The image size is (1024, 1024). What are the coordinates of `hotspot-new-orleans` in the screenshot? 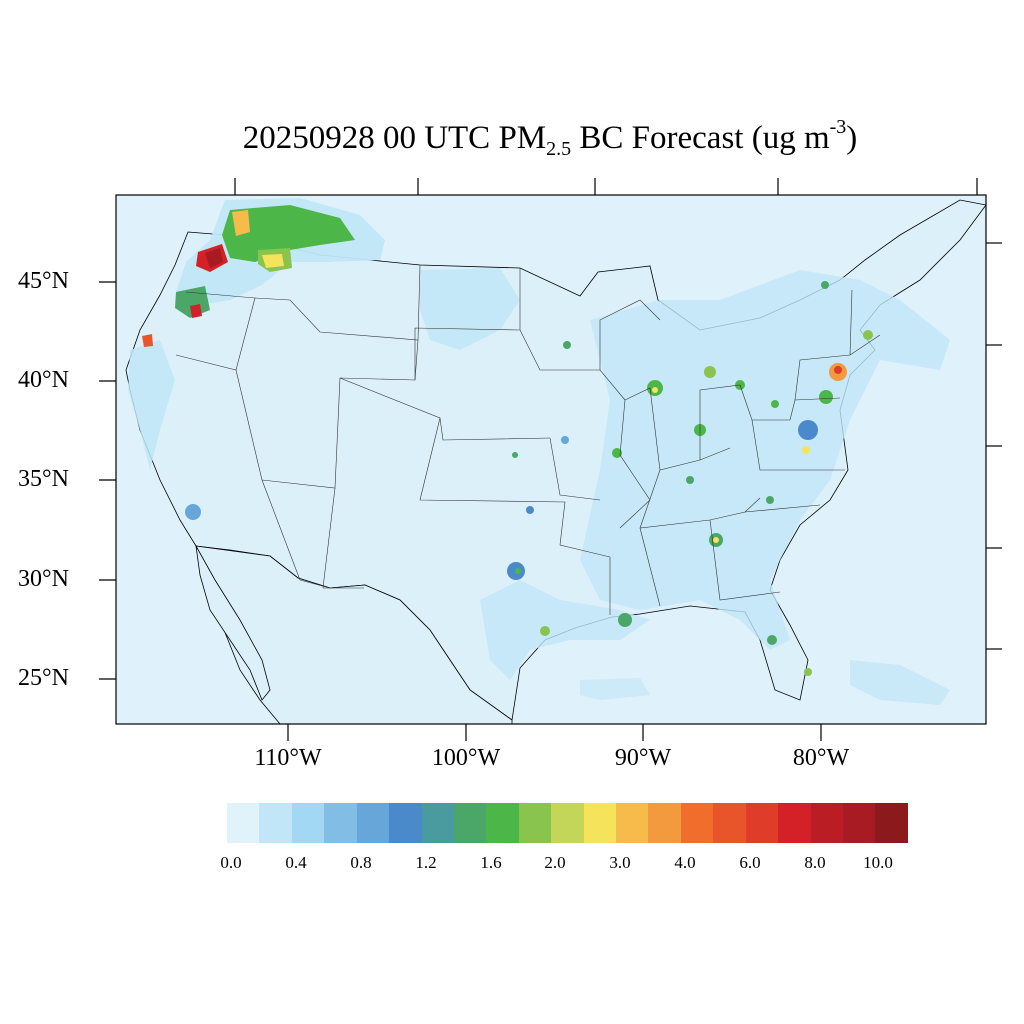 It's located at (625, 620).